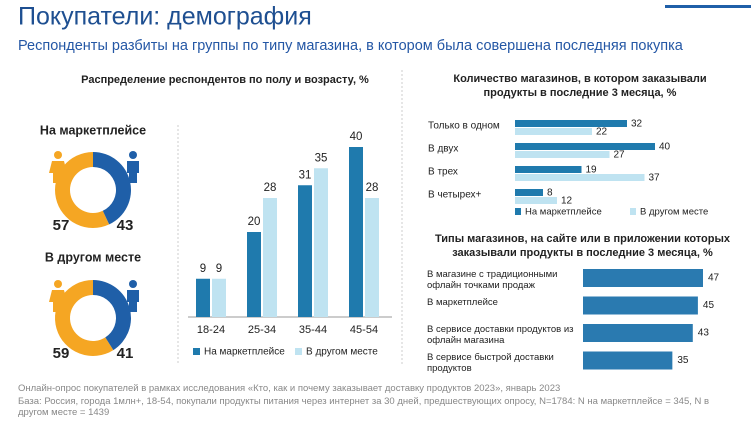 The height and width of the screenshot is (422, 751). Describe the element at coordinates (602, 132) in the screenshot. I see `value-label: 22` at that location.